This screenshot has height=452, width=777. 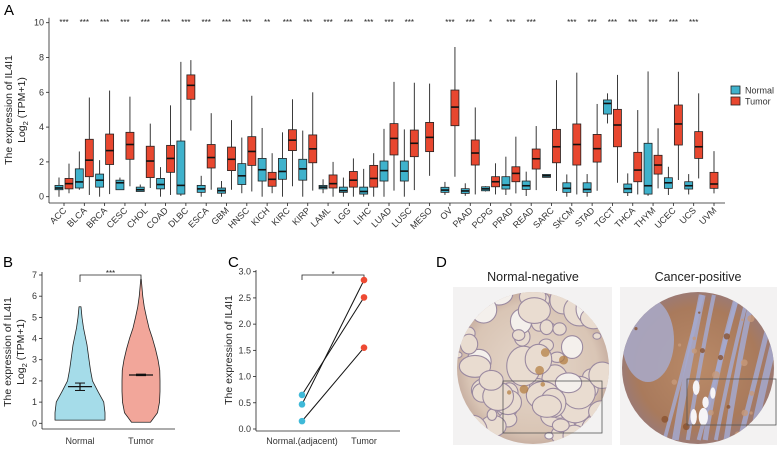 What do you see at coordinates (546, 176) in the screenshot?
I see `box-normal-sarc` at bounding box center [546, 176].